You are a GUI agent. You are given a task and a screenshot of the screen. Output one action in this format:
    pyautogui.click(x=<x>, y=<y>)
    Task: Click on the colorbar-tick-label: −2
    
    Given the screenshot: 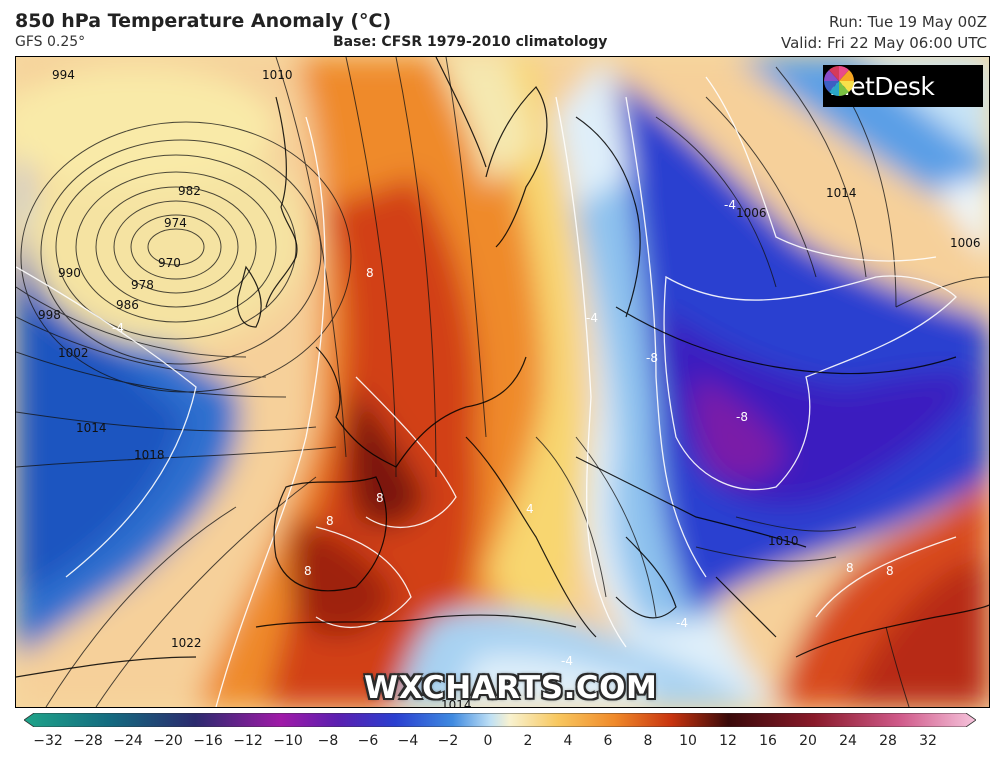 What is the action you would take?
    pyautogui.click(x=448, y=741)
    